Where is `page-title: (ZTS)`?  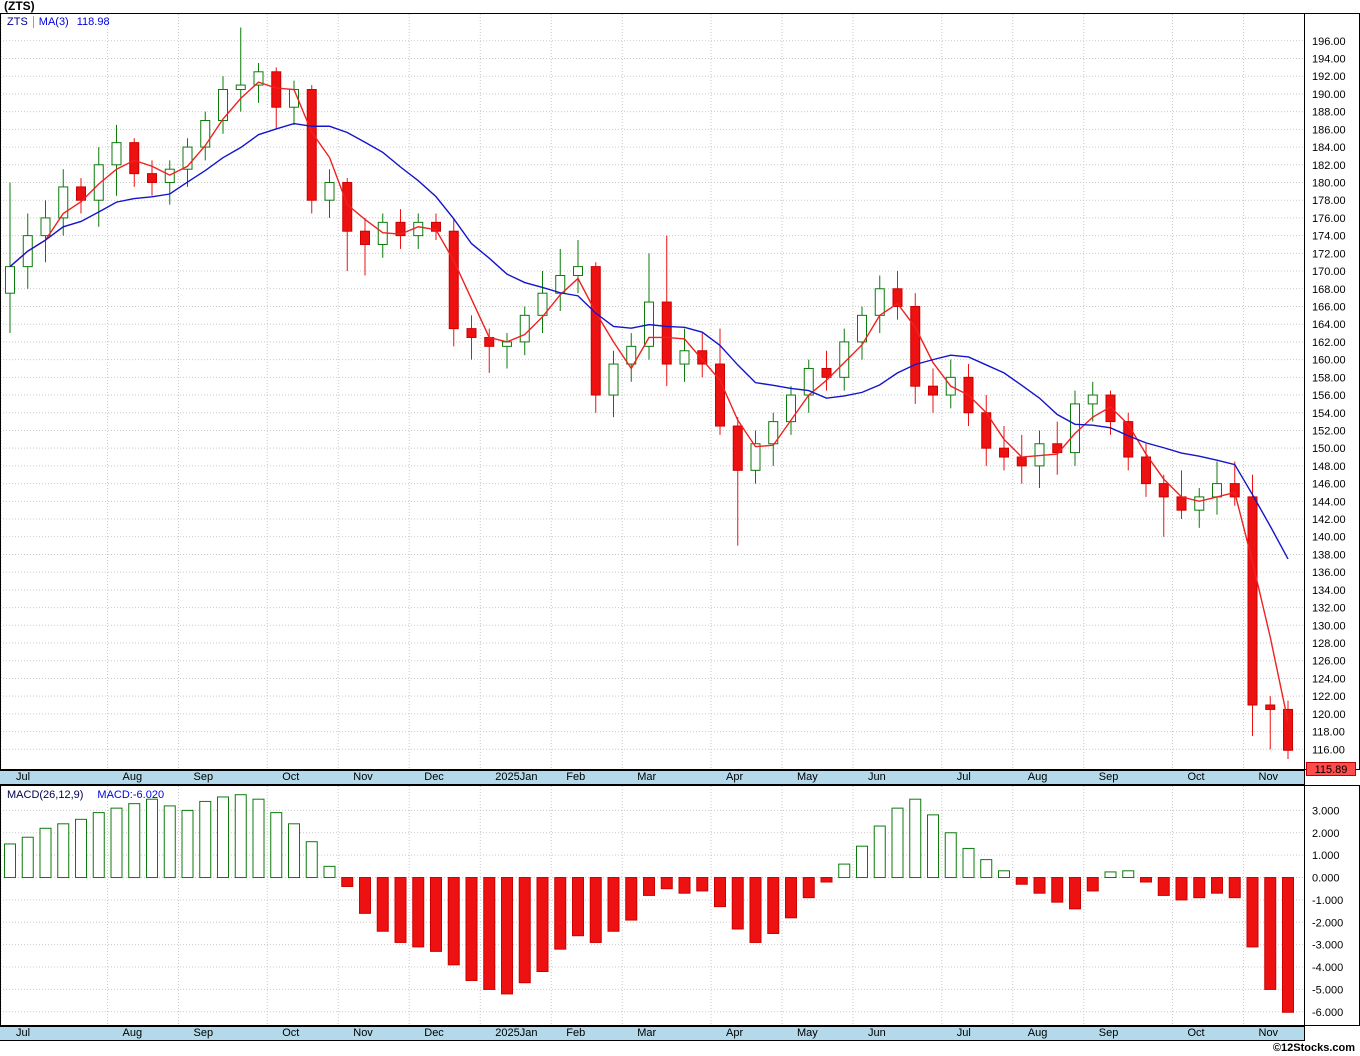
page-title: (ZTS) is located at coordinates (19, 6).